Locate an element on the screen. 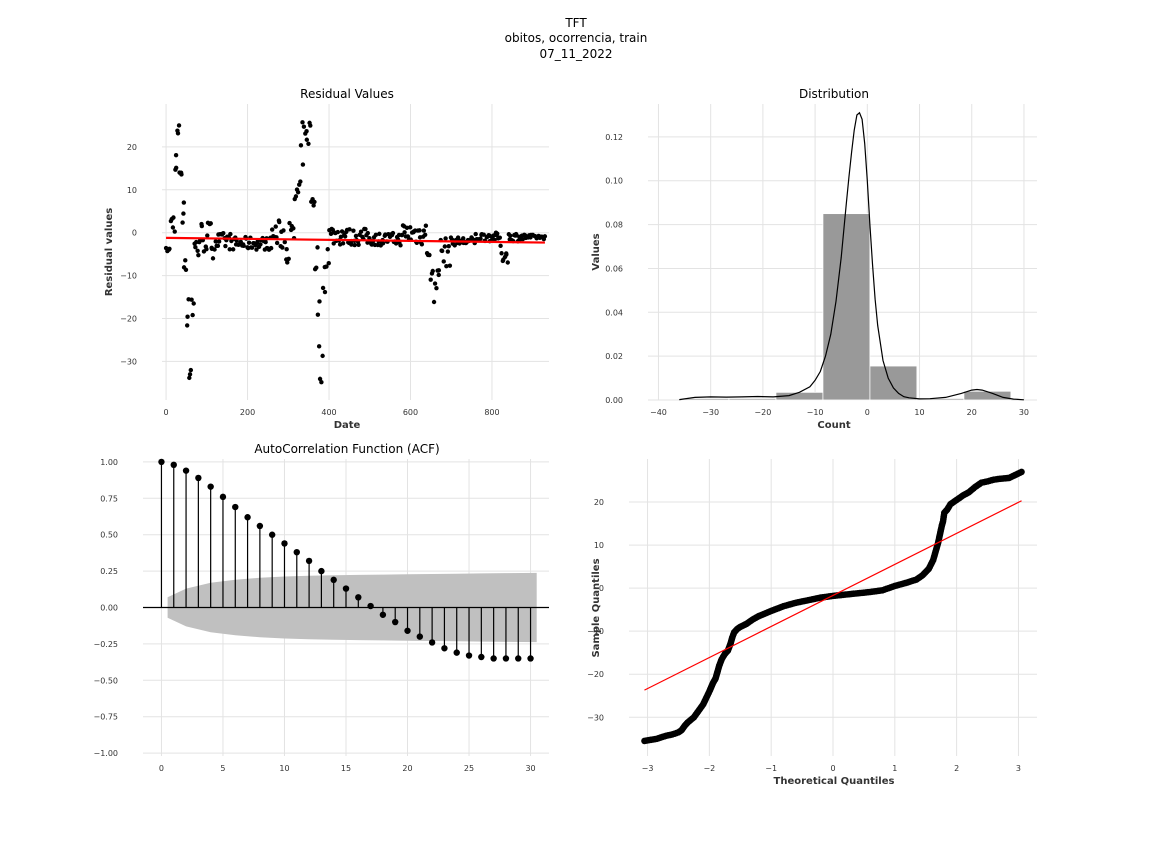 The width and height of the screenshot is (1152, 864). residual-trend-line is located at coordinates (355, 240).